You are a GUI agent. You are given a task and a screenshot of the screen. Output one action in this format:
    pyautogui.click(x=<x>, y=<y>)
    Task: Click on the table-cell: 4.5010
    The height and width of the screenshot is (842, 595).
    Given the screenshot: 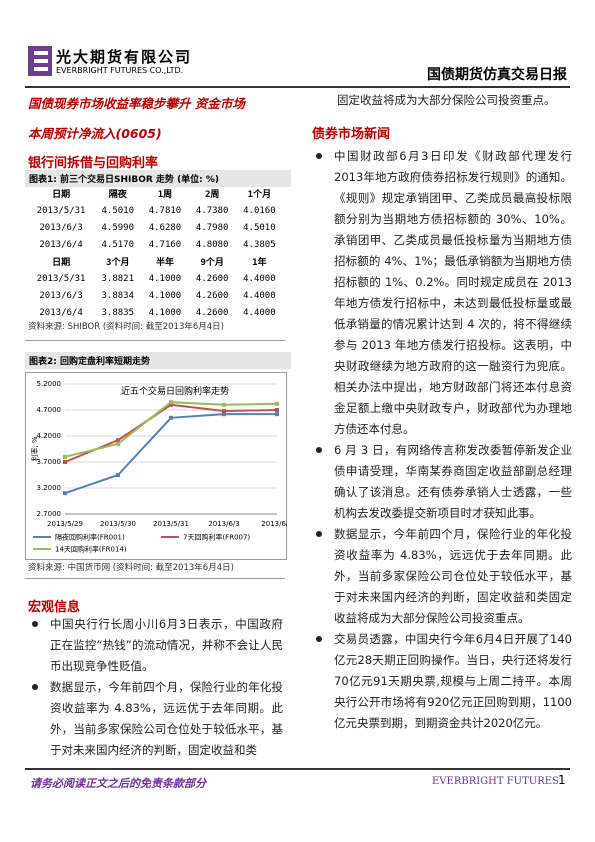 What is the action you would take?
    pyautogui.click(x=259, y=227)
    